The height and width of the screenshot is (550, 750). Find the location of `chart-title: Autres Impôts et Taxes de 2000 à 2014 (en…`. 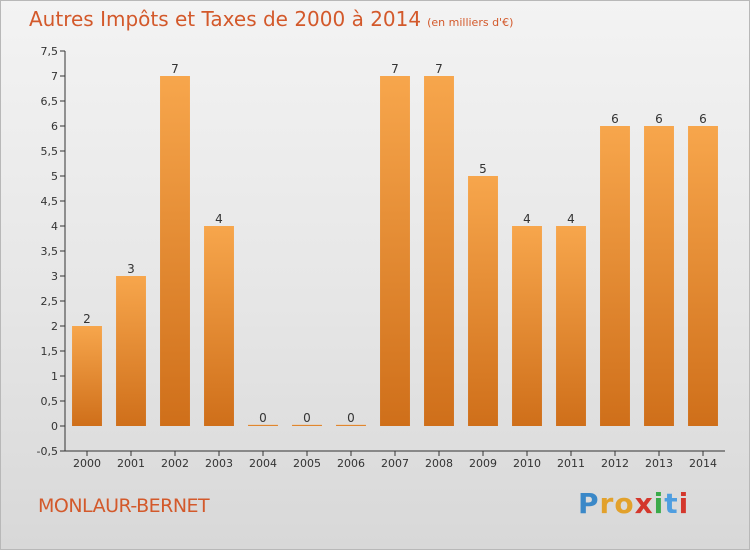

chart-title: Autres Impôts et Taxes de 2000 à 2014 (en… is located at coordinates (271, 19).